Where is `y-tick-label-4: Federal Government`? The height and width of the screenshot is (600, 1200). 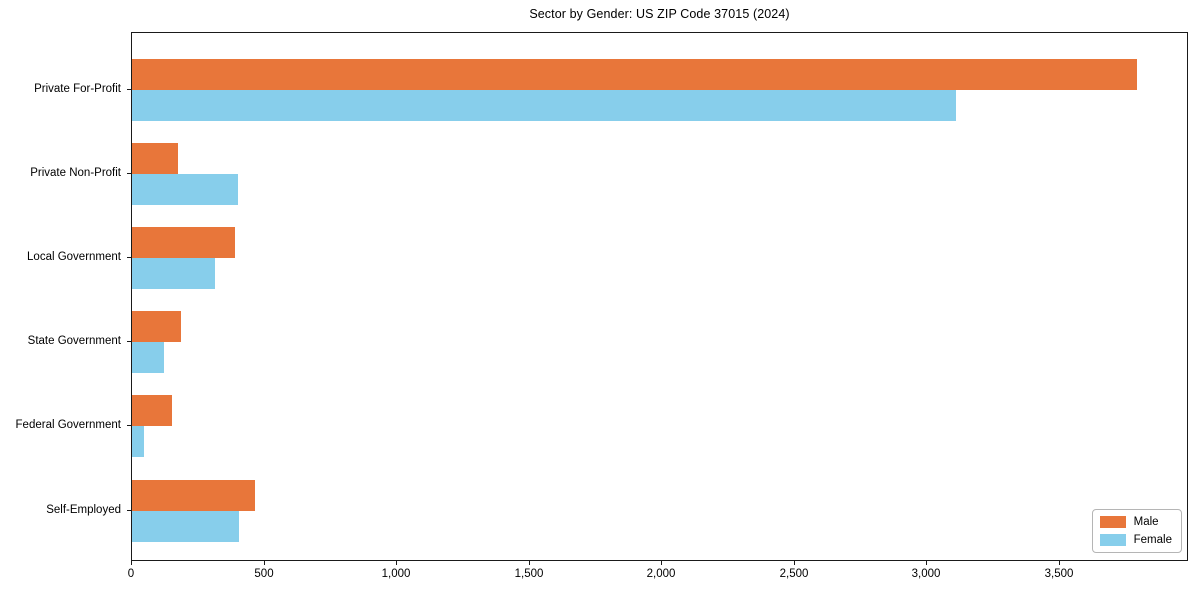
y-tick-label-4: Federal Government is located at coordinates (68, 425).